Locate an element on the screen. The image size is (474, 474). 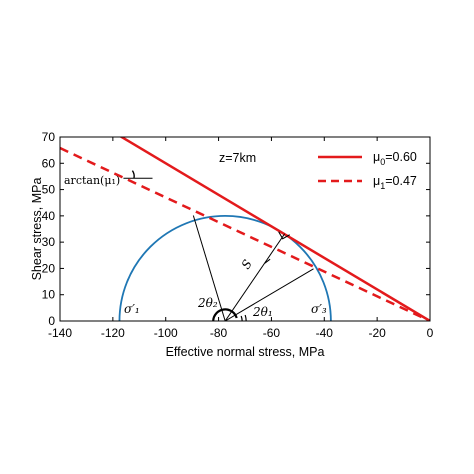
right-angle-marker is located at coordinates (284, 235).